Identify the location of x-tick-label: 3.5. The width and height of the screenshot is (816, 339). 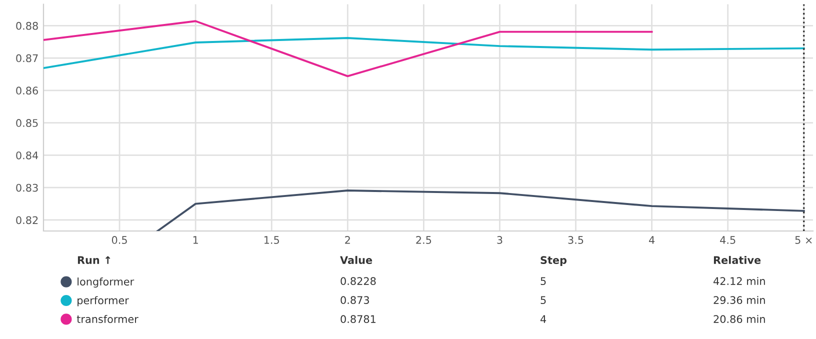
(576, 240).